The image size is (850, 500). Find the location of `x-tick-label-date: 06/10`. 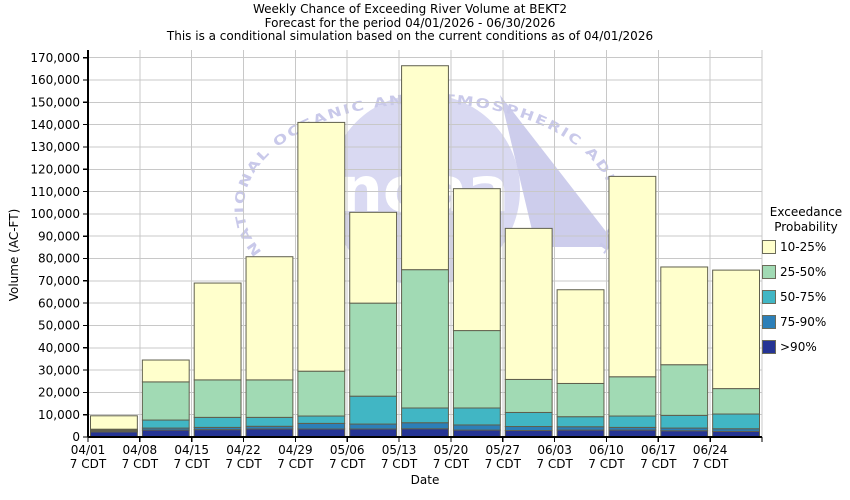

x-tick-label-date: 06/10 is located at coordinates (606, 450).